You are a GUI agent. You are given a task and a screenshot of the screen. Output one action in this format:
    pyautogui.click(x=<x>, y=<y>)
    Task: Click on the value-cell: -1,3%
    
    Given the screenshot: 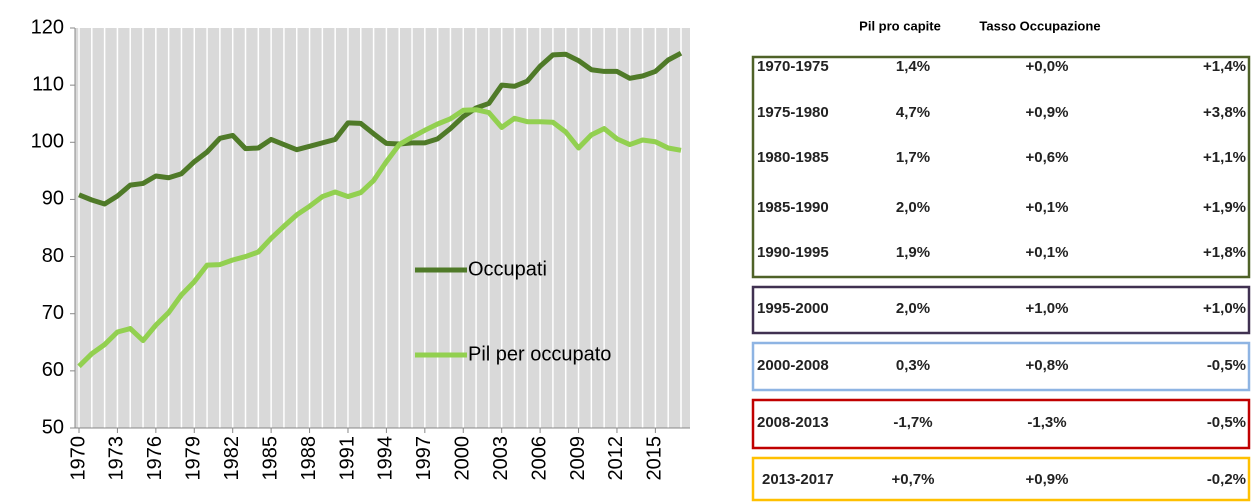 What is the action you would take?
    pyautogui.click(x=1046, y=422)
    